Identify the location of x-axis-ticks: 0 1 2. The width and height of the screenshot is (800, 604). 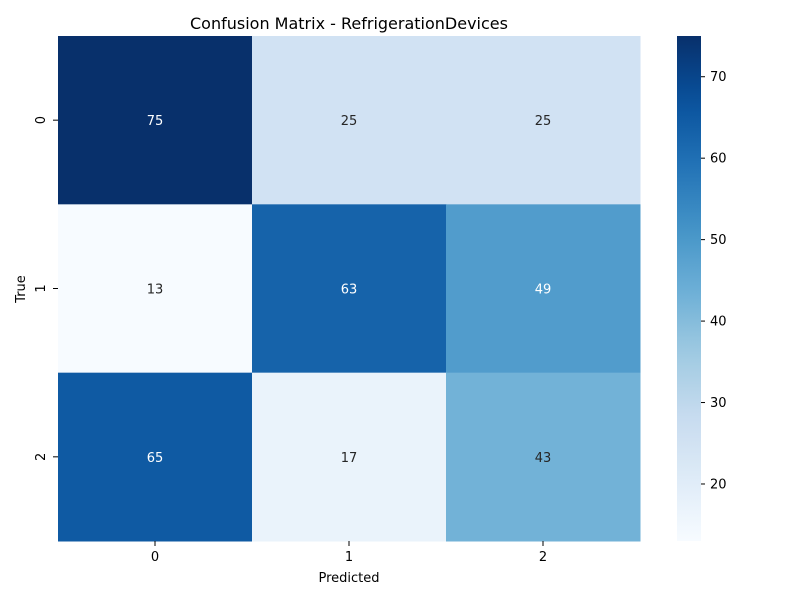
(349, 553).